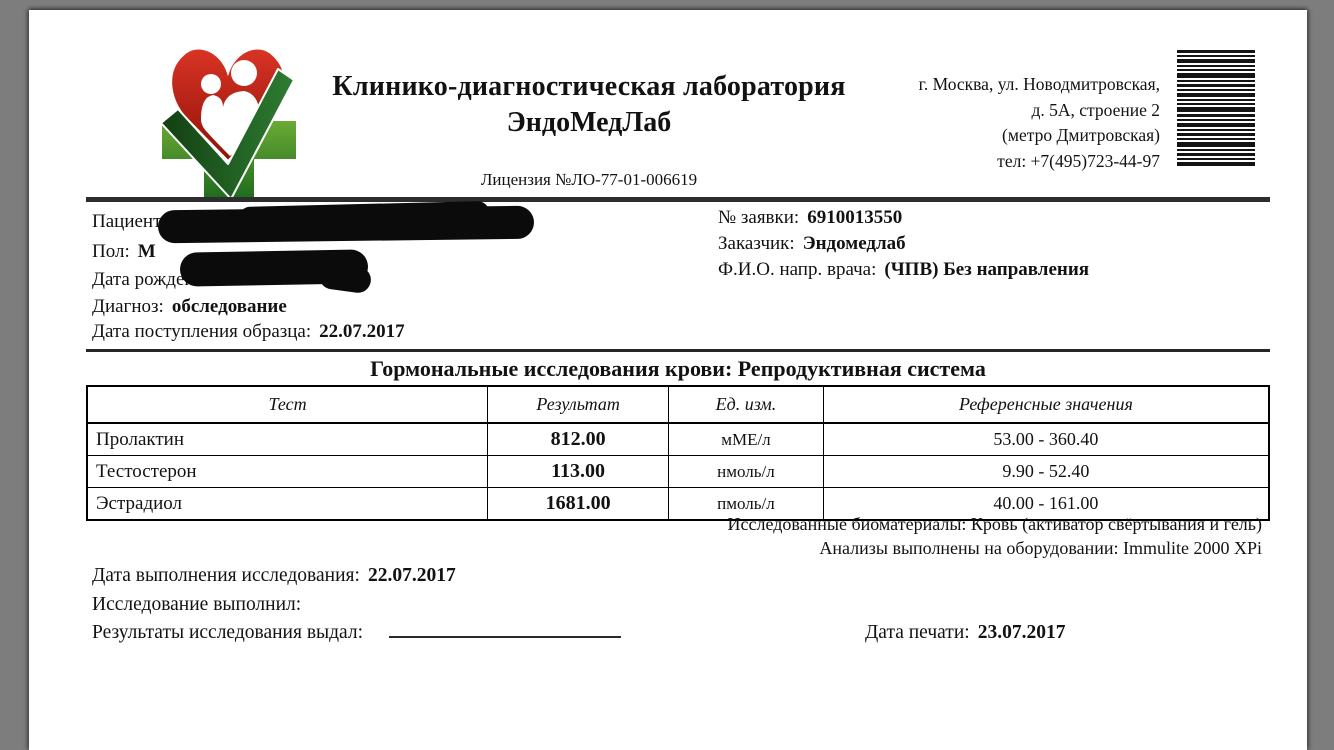  I want to click on diagnosis-line: Диагноз: обследование, so click(189, 307).